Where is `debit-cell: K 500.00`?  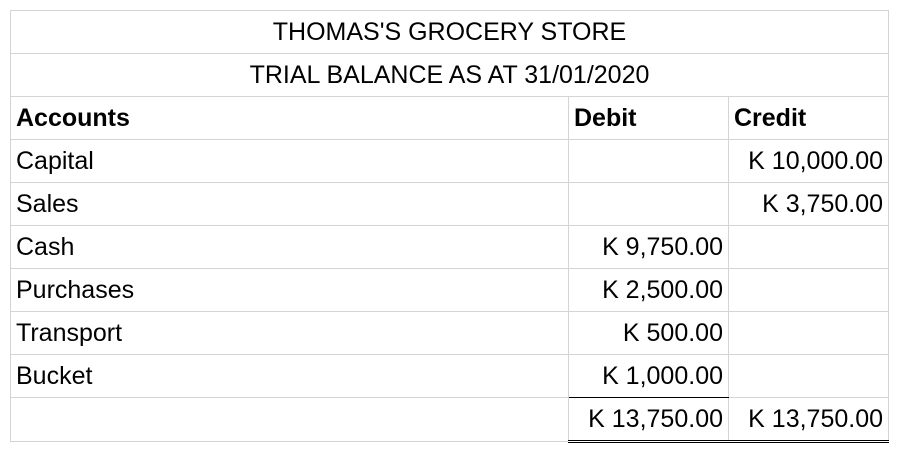
debit-cell: K 500.00 is located at coordinates (648, 333).